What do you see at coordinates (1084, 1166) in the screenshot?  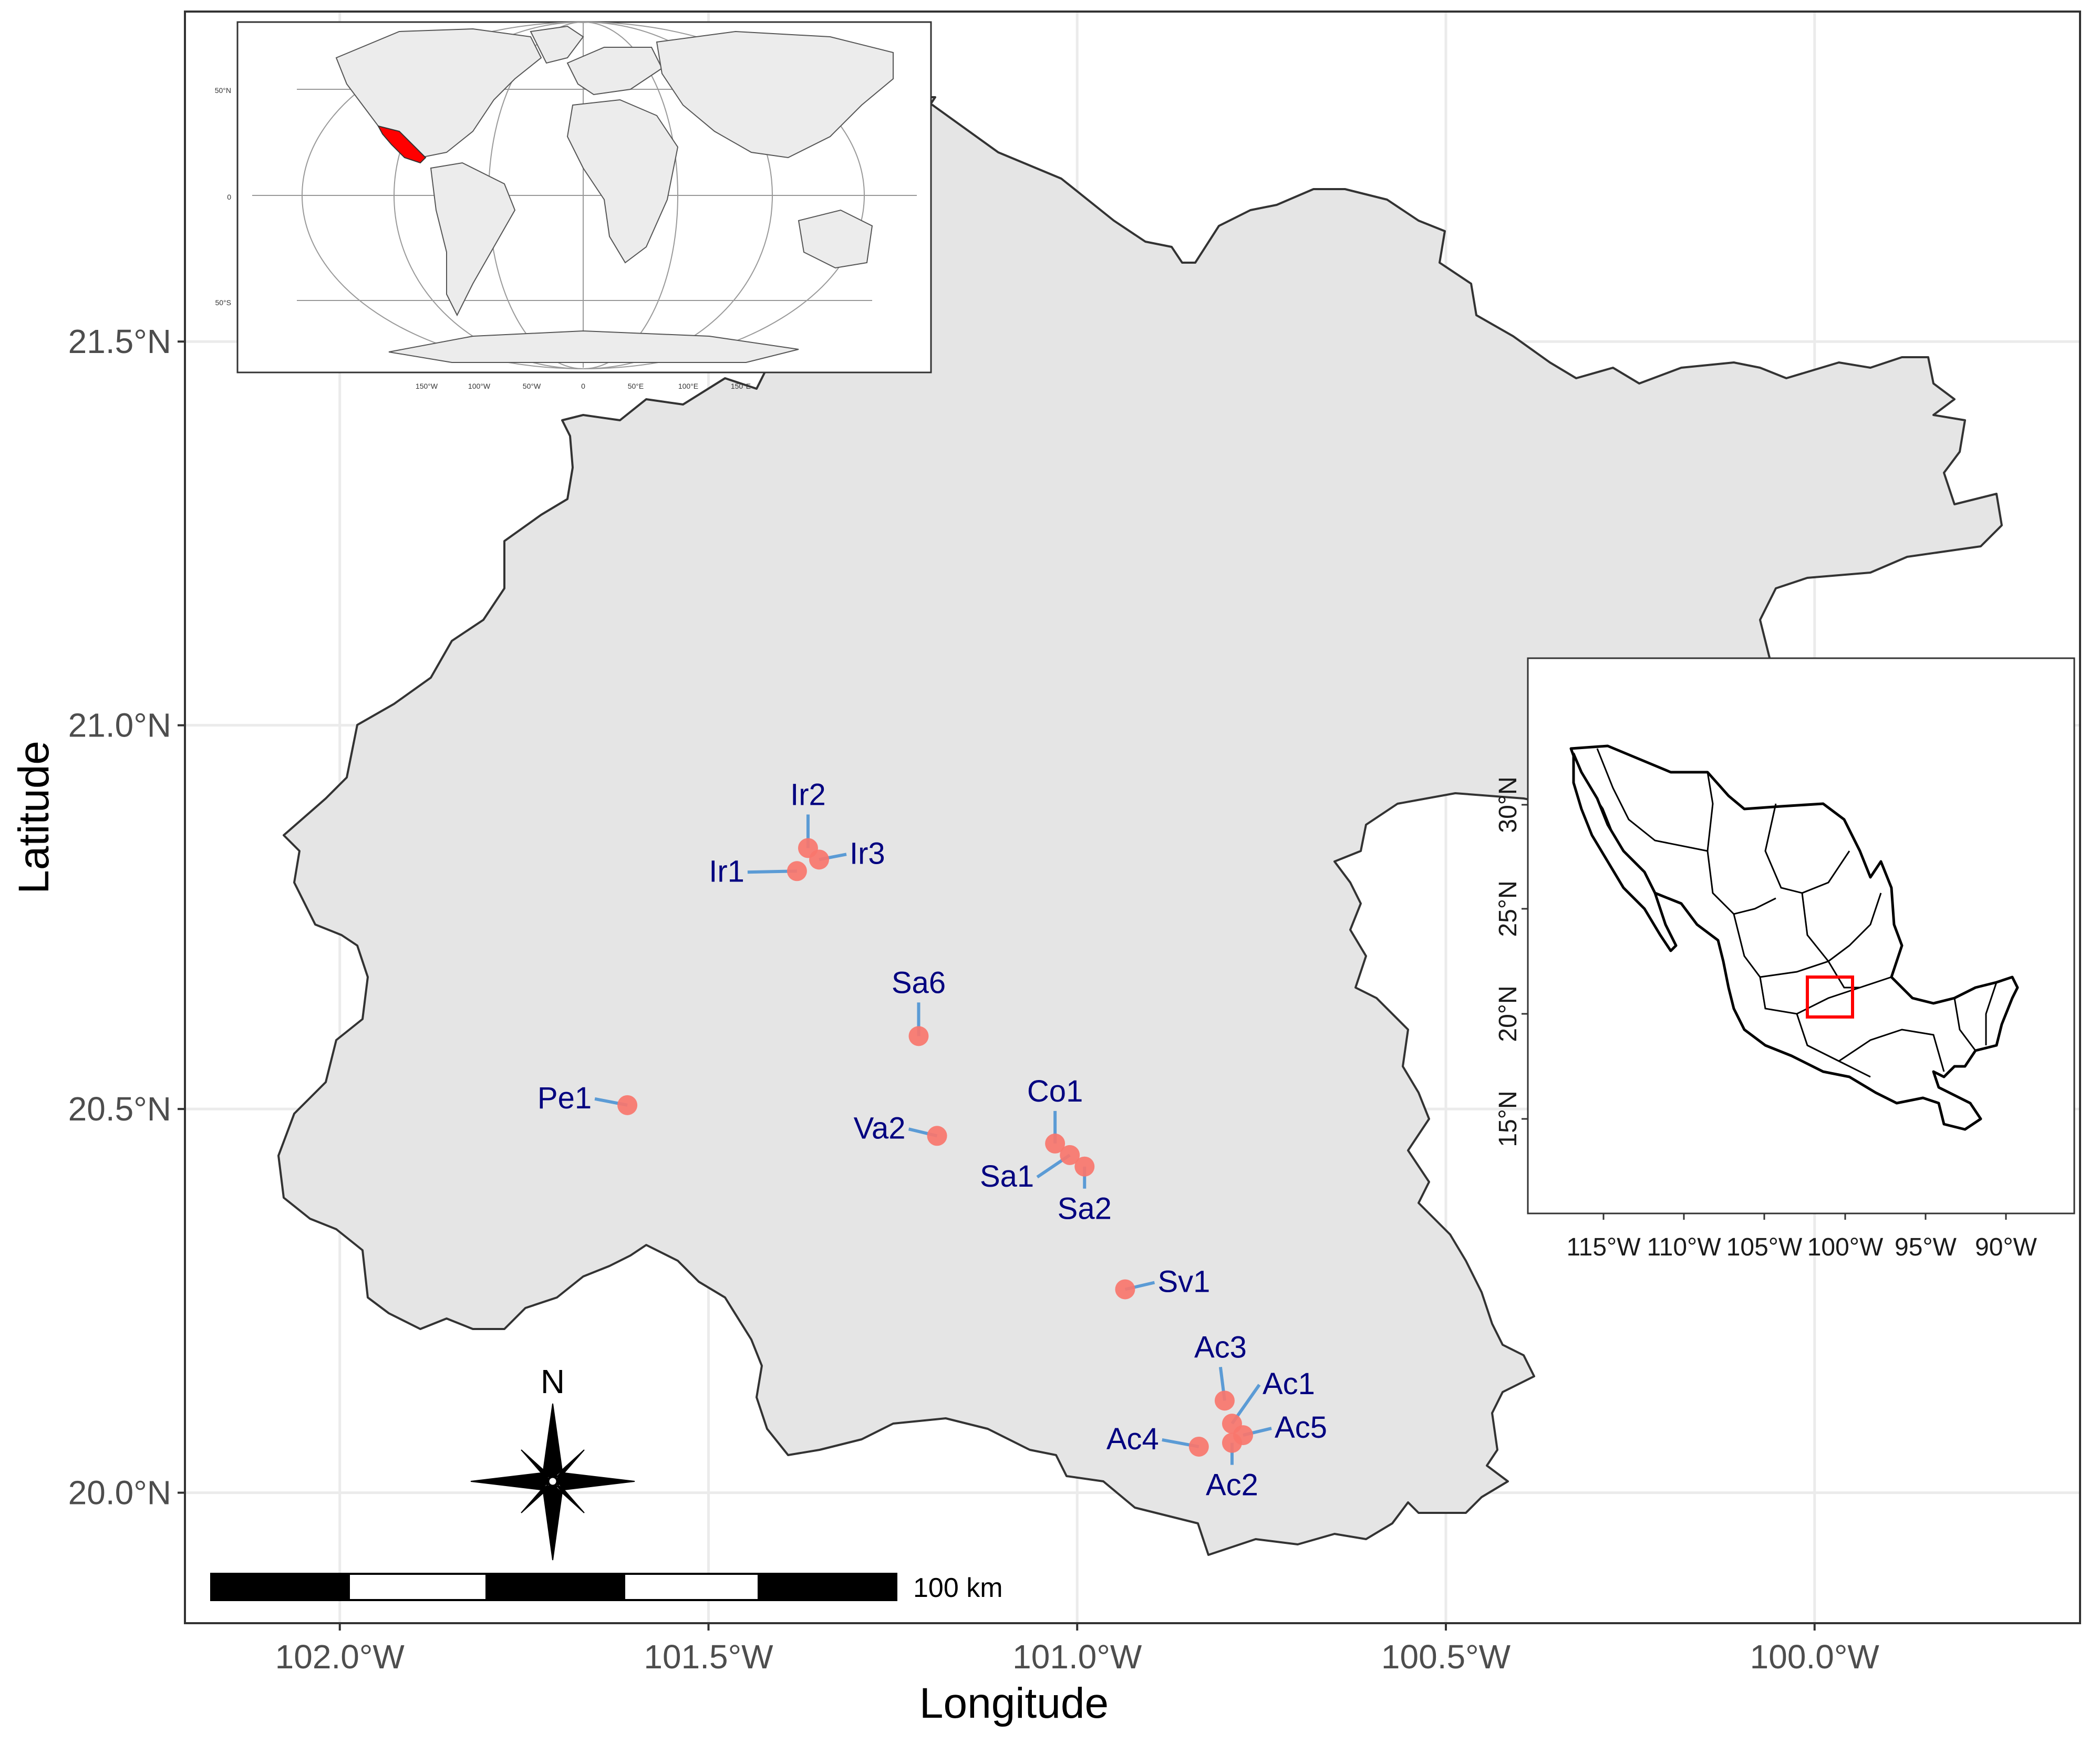 I see `site-point-sa2` at bounding box center [1084, 1166].